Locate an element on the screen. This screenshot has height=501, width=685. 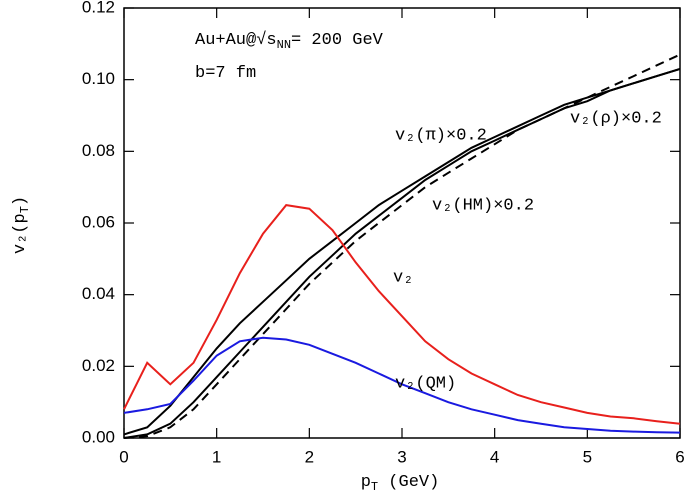
y-tick-label: 0.06 is located at coordinates (98, 221).